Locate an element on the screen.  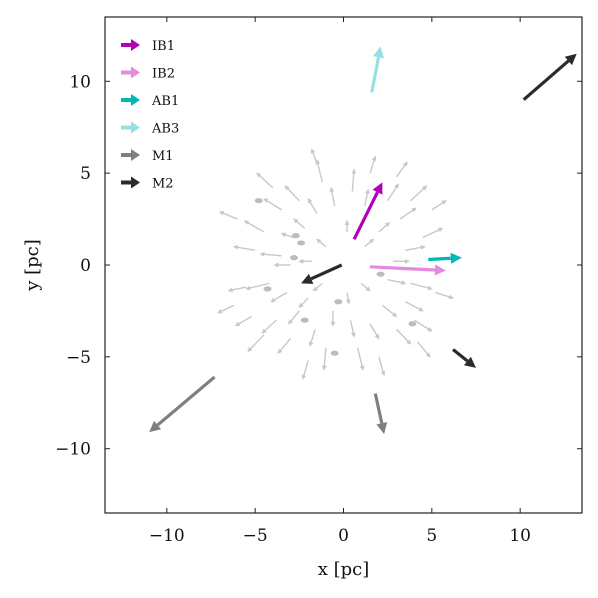
y-axis-label: y [pc] is located at coordinates (32, 265).